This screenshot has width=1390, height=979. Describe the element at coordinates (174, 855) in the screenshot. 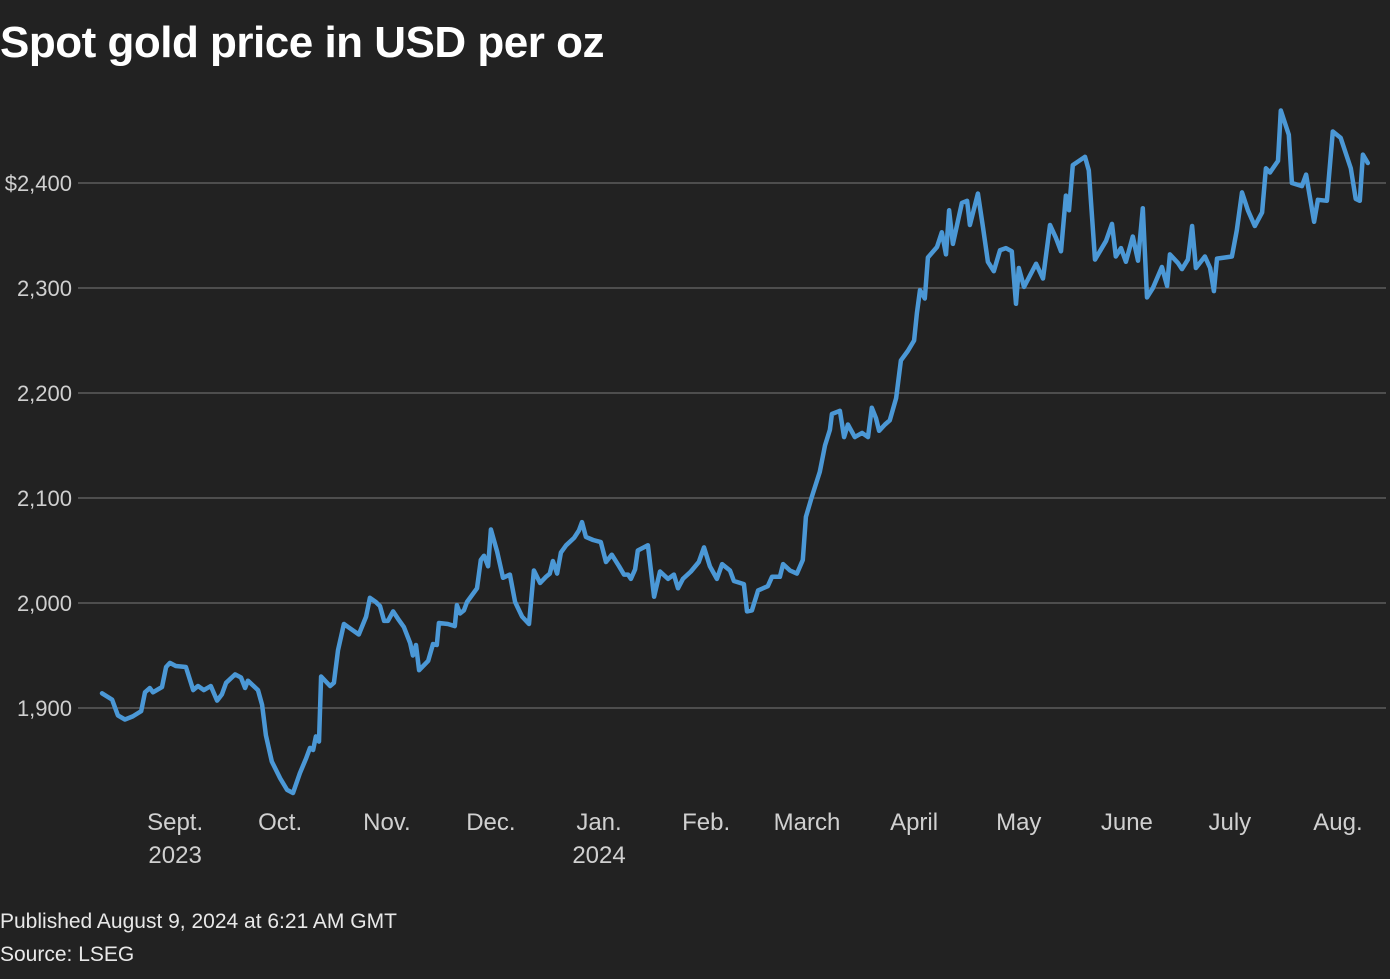

I see `x-tick-year-label: 2023` at that location.